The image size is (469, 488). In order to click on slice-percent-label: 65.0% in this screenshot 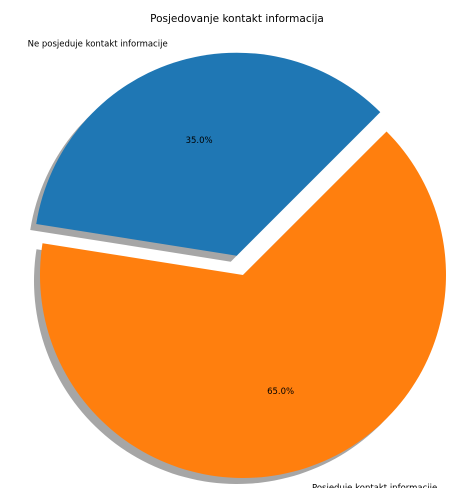, I will do `click(280, 392)`.